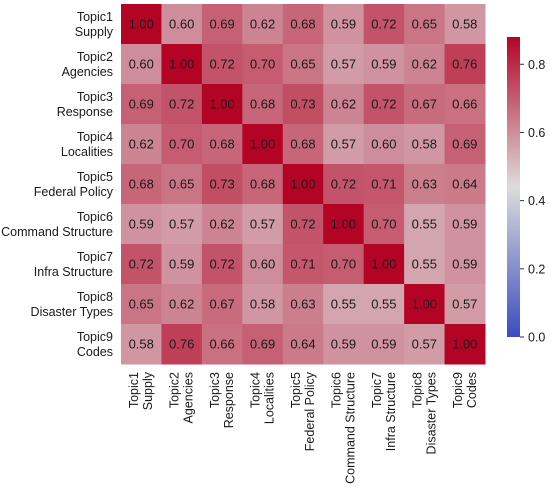 This screenshot has height=490, width=550. Describe the element at coordinates (343, 428) in the screenshot. I see `x-tick-label: Topic6Command Structure` at that location.